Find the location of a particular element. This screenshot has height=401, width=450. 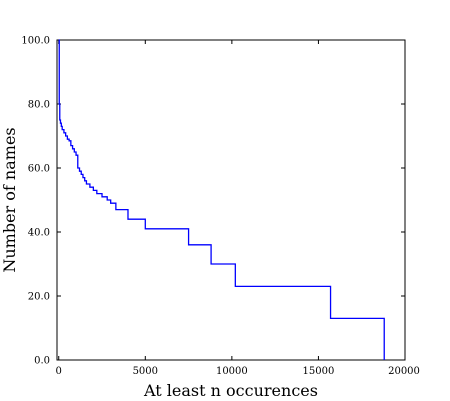

x-tick-label: 0 is located at coordinates (59, 371).